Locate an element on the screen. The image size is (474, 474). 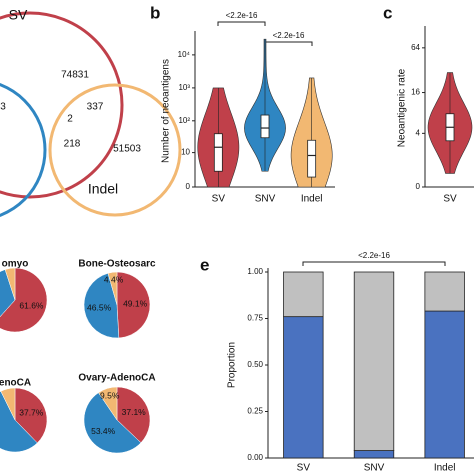
pie-title: Ovary-AdenoCA is located at coordinates (116, 378).